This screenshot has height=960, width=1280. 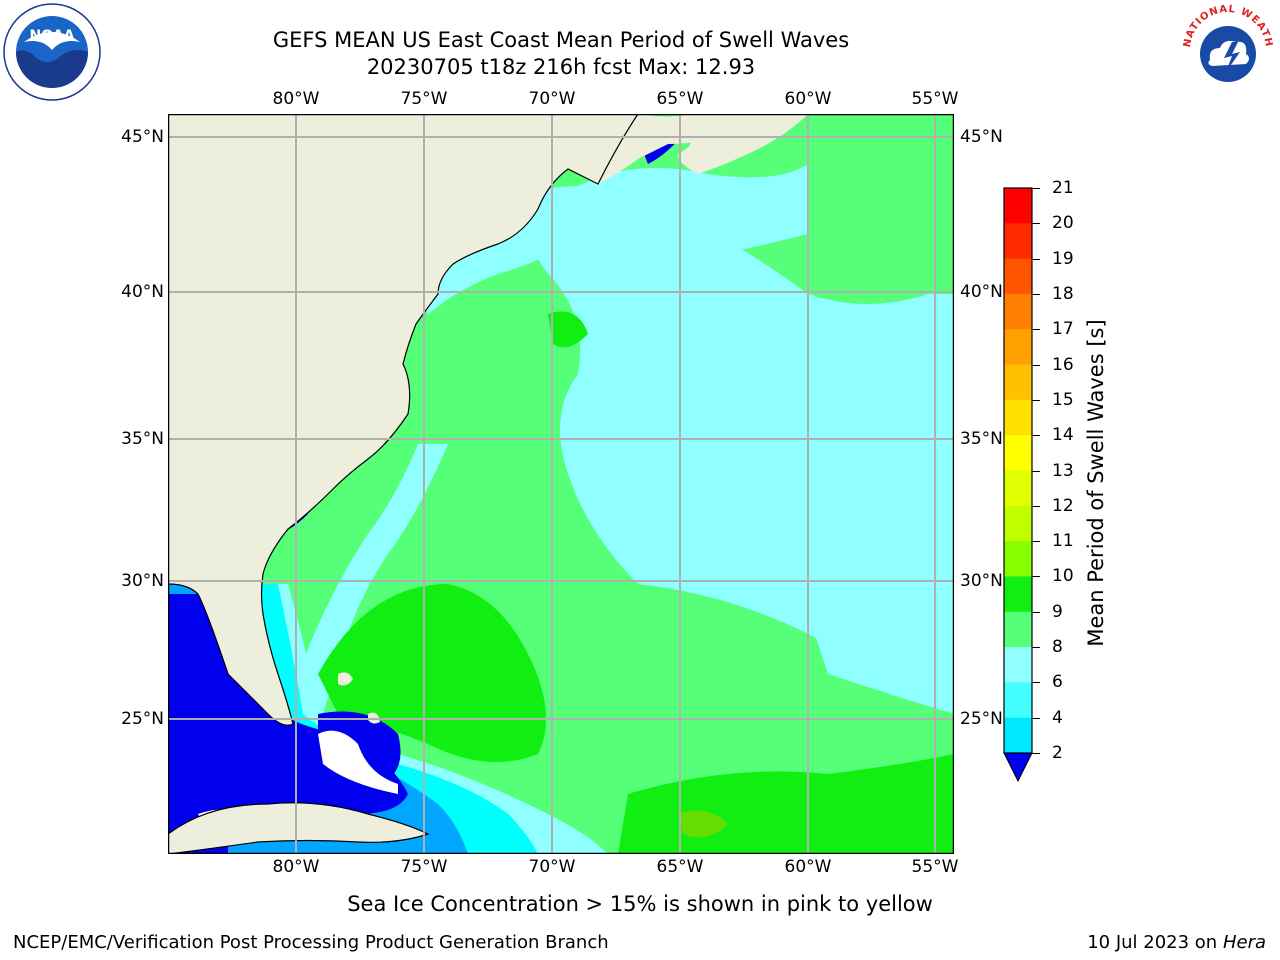 What do you see at coordinates (1057, 717) in the screenshot?
I see `colorbar-tick-label: 4` at bounding box center [1057, 717].